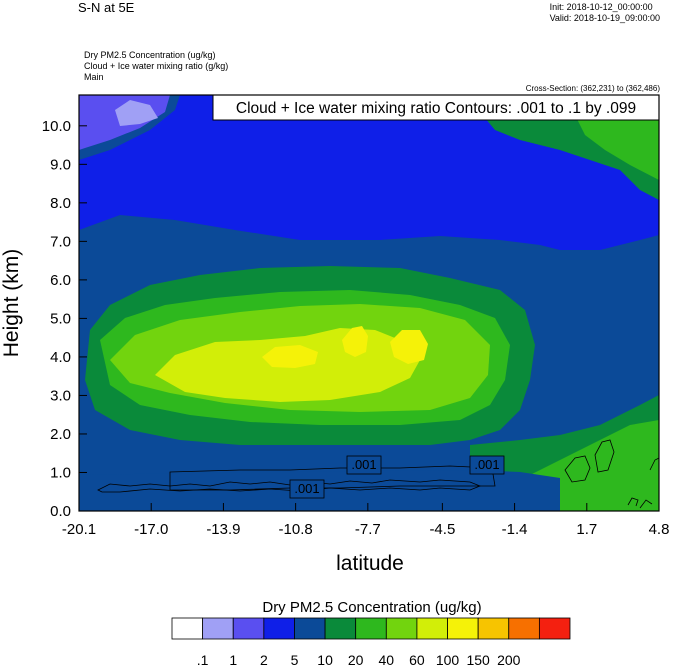 The width and height of the screenshot is (674, 668). I want to click on colorbar, so click(371, 628).